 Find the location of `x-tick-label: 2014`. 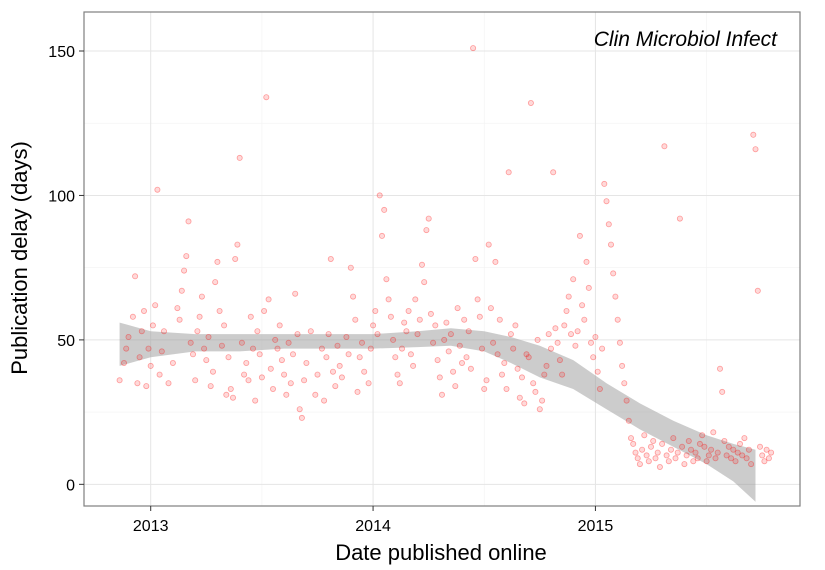

x-tick-label: 2014 is located at coordinates (373, 526).